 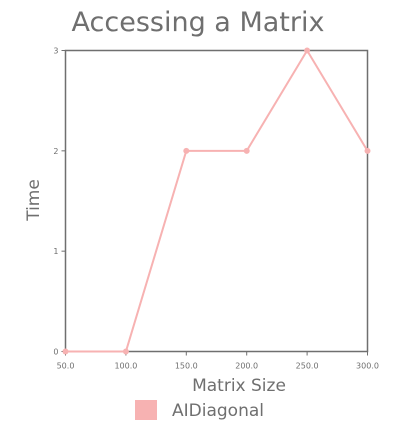 I want to click on y-tick-label: 1, so click(x=55, y=251).